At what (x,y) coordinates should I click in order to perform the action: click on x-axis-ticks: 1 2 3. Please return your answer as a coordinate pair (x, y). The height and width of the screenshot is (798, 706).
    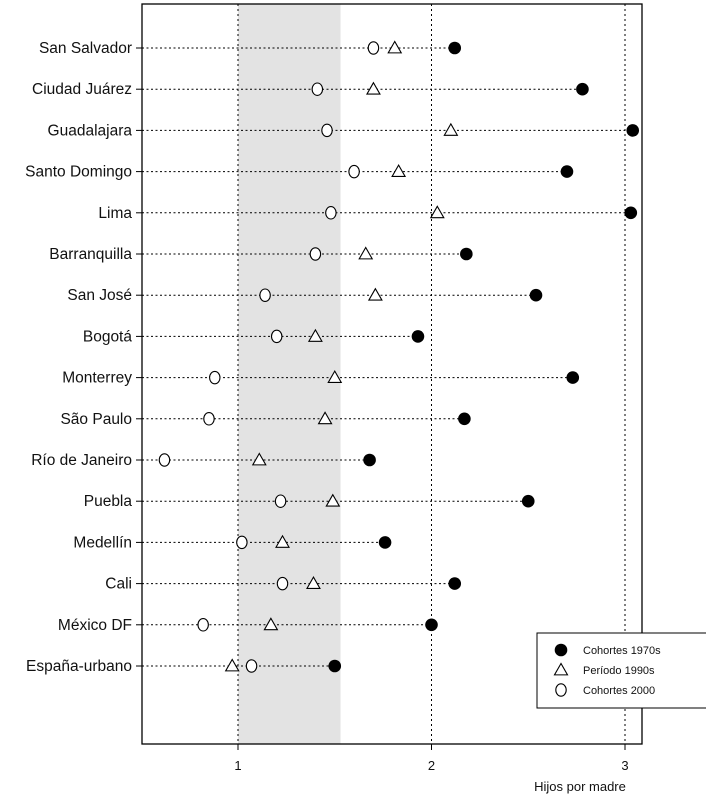
    Looking at the image, I should click on (431, 758).